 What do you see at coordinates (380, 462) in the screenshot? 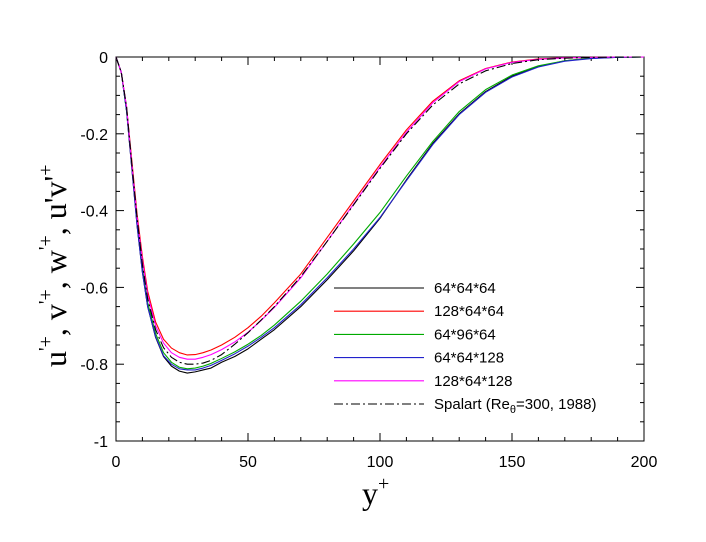
I see `x-tick-label: 100` at bounding box center [380, 462].